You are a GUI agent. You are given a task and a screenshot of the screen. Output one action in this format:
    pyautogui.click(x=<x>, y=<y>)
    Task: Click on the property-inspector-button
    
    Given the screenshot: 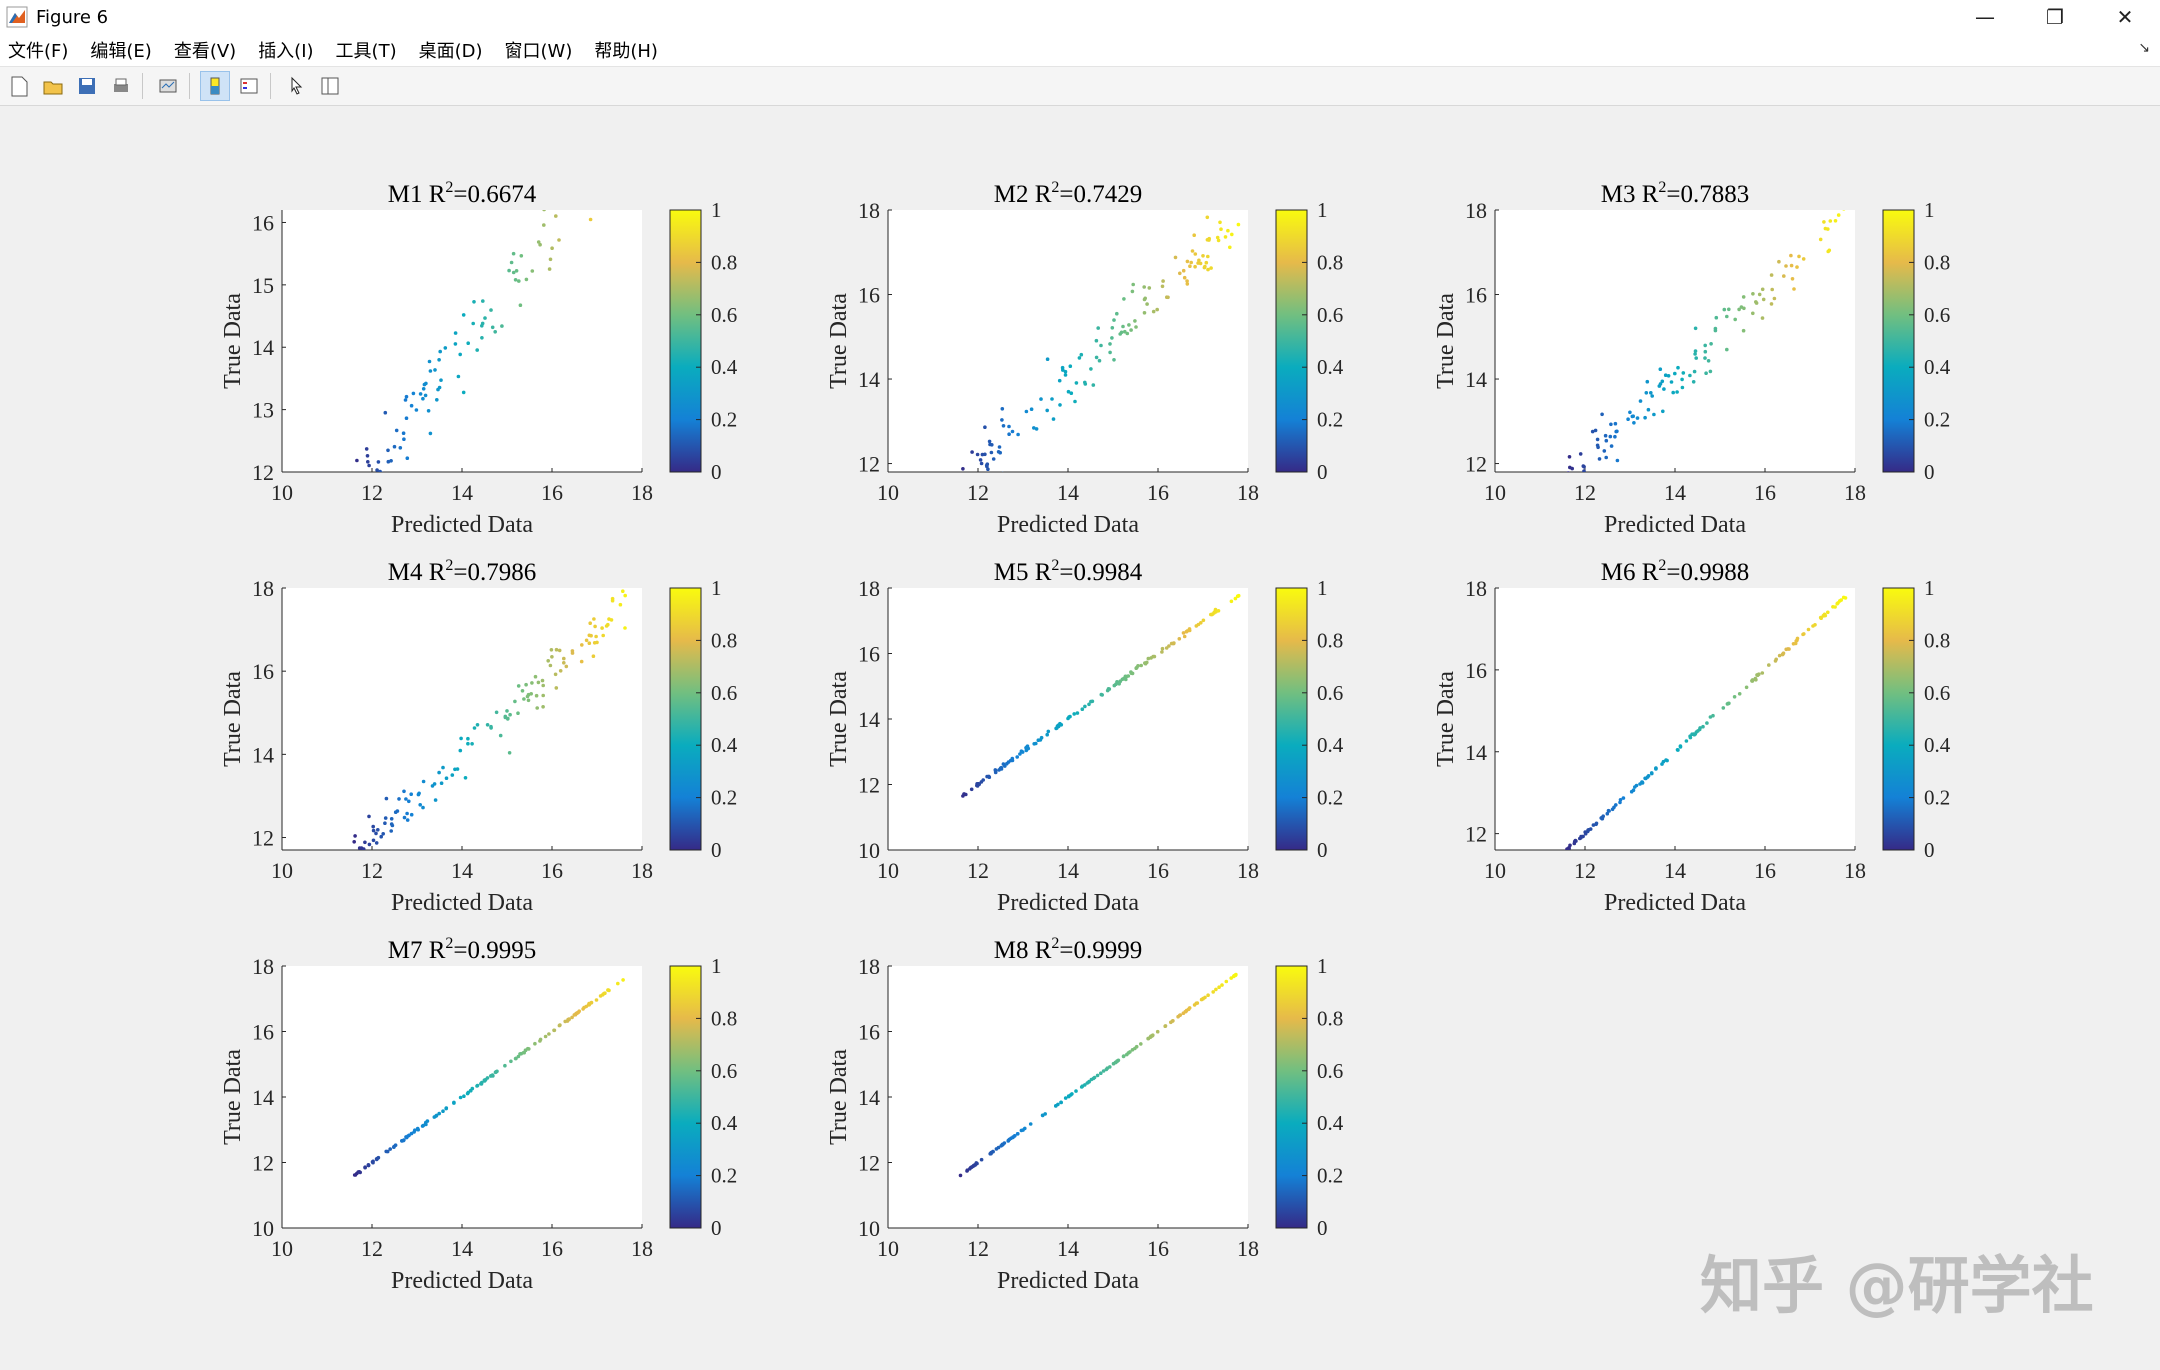 What is the action you would take?
    pyautogui.click(x=330, y=86)
    